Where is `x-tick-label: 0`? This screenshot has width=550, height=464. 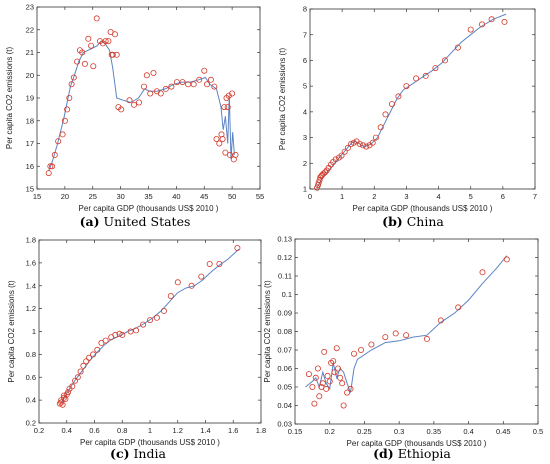 x-tick-label: 0 is located at coordinates (310, 196).